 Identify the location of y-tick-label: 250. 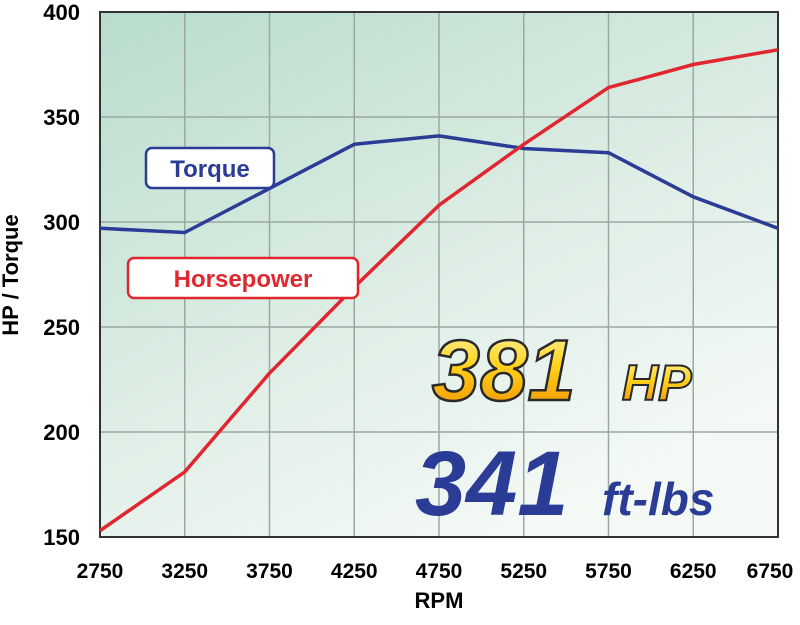
(61, 327).